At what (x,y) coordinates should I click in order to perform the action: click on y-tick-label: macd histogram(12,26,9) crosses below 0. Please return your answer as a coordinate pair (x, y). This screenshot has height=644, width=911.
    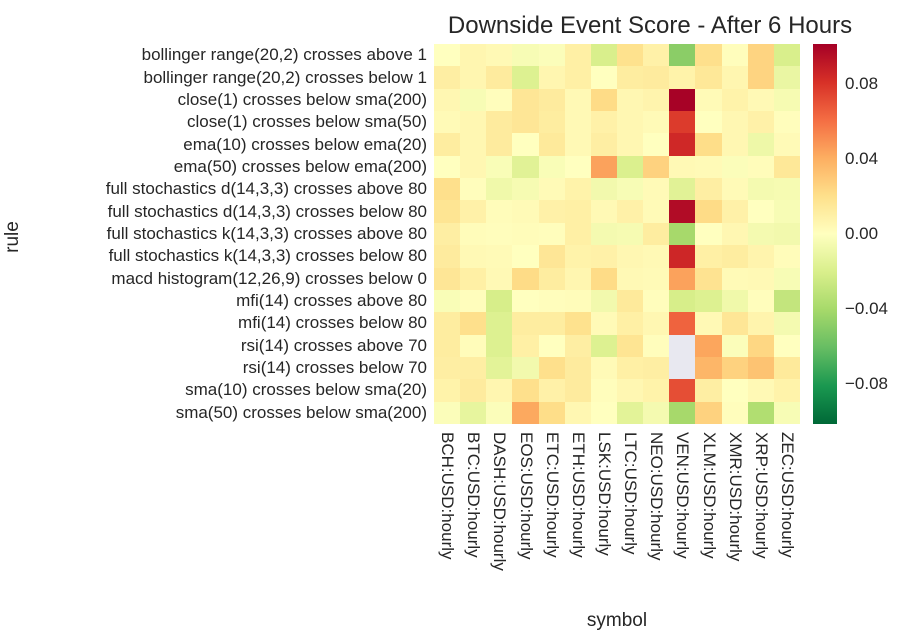
    Looking at the image, I should click on (269, 278).